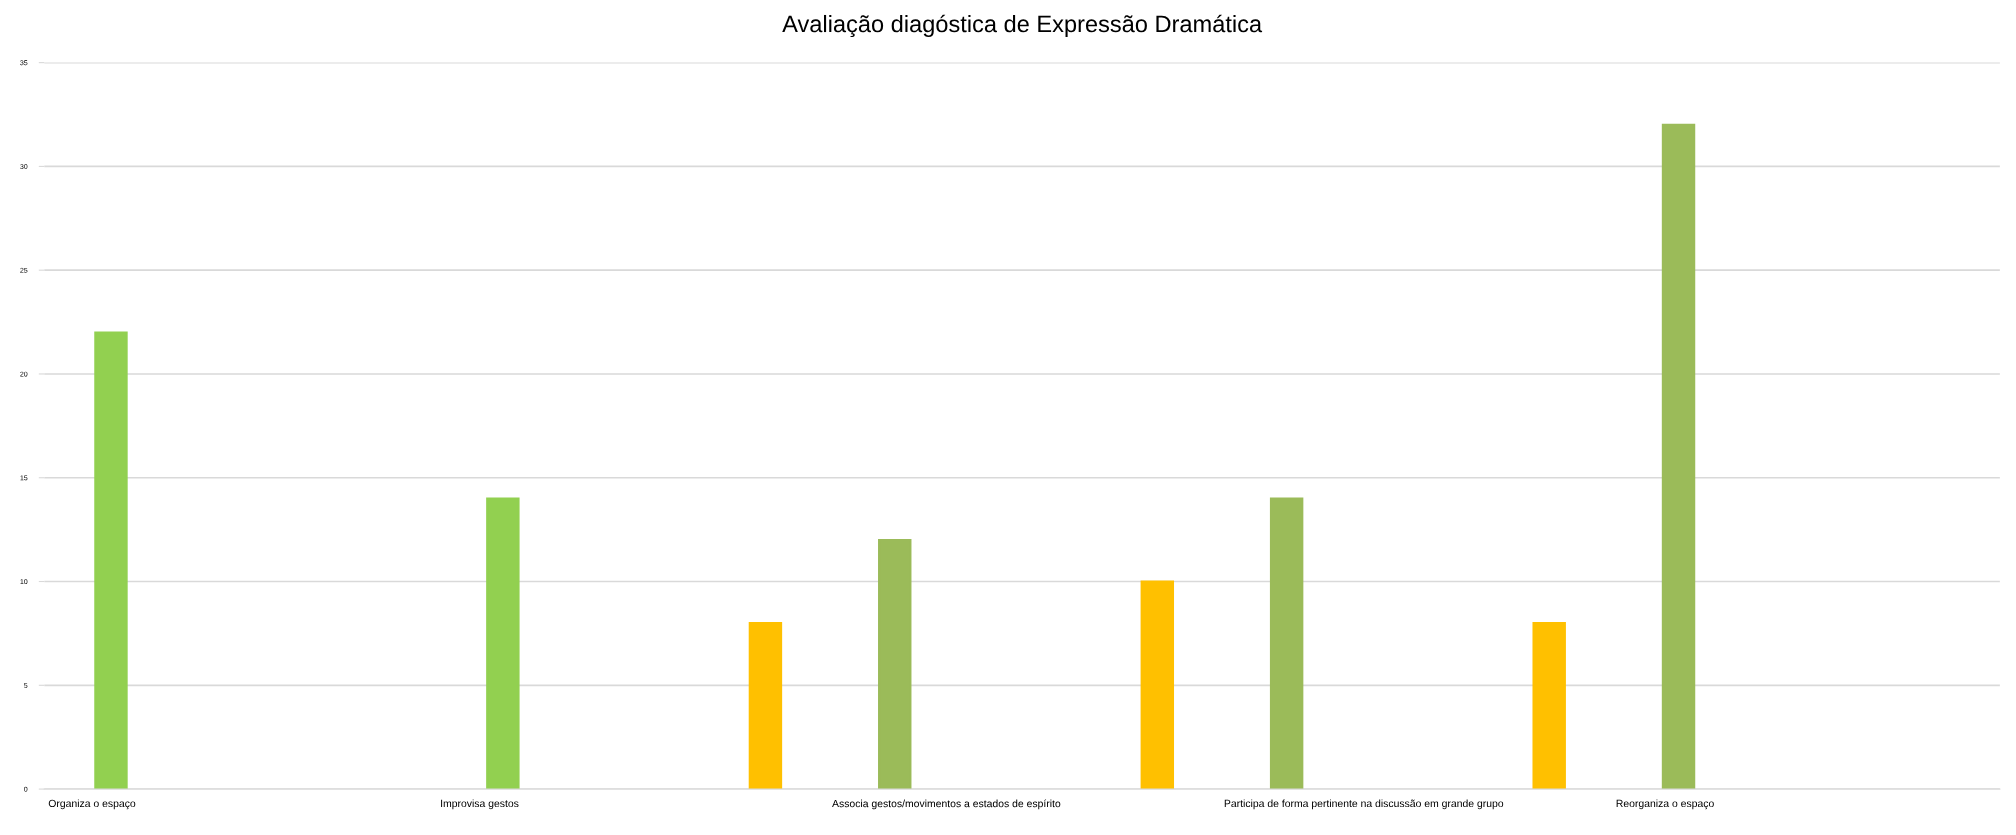  Describe the element at coordinates (92, 804) in the screenshot. I see `x-tick-label: Organiza o espaço` at that location.